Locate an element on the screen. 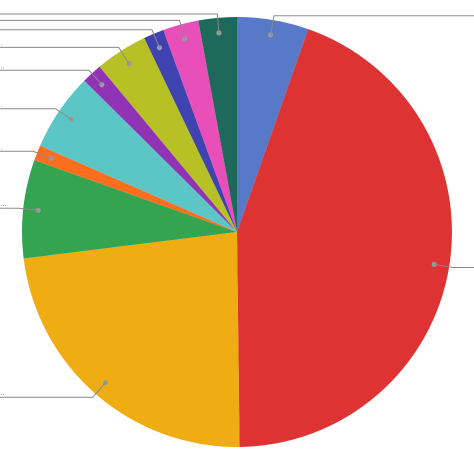 The height and width of the screenshot is (474, 474). edge-label-6: . is located at coordinates (2, 44).